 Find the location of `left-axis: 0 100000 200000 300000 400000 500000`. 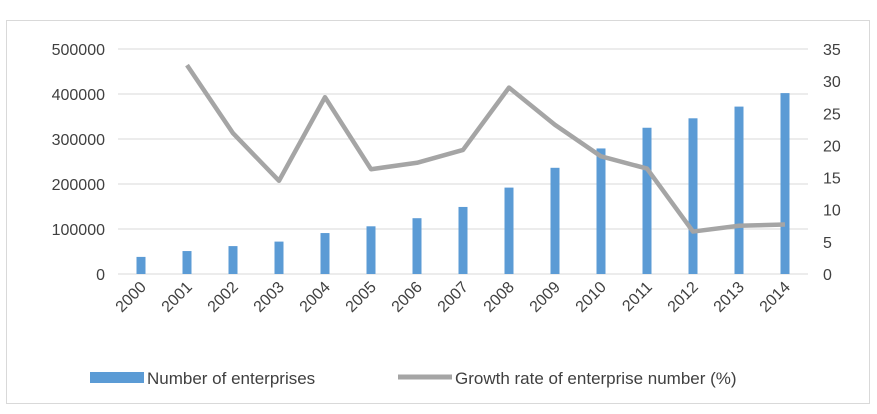

left-axis: 0 100000 200000 300000 400000 500000 is located at coordinates (78, 163).